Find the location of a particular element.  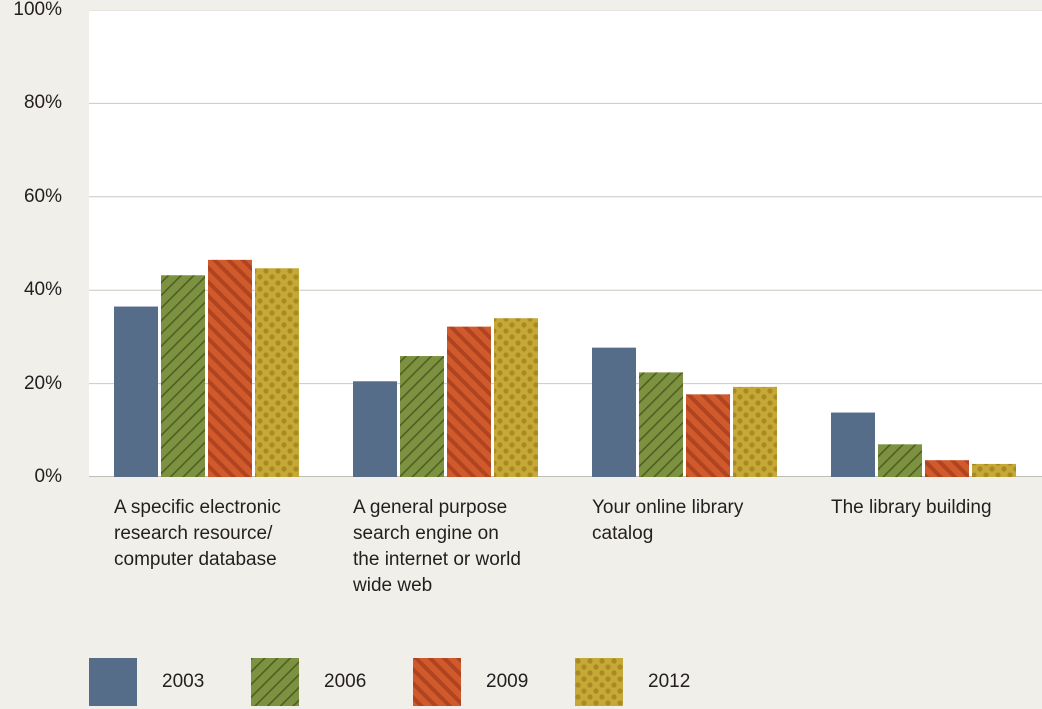

y-tick-label: 0% is located at coordinates (48, 476).